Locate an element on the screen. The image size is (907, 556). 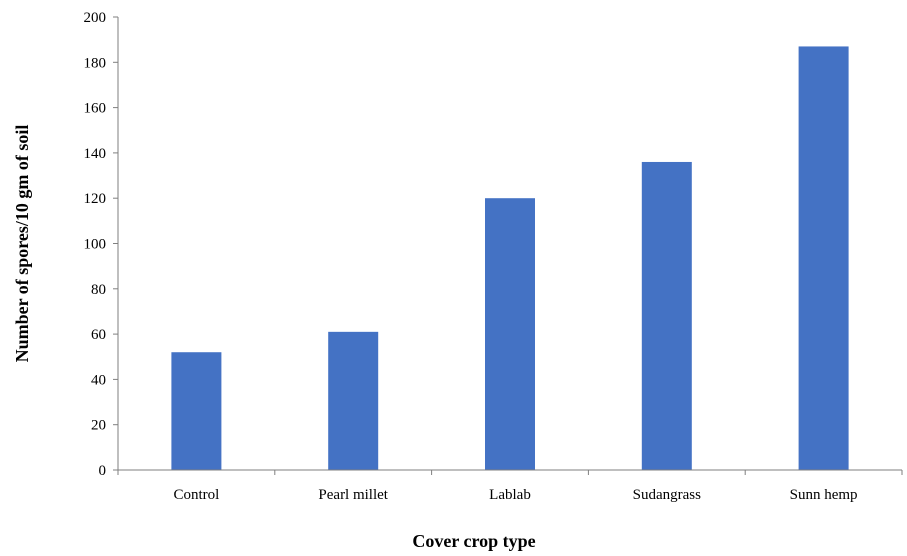
y-axis-ticks: 0 20 40 60 80 100 120 140 160 180 200 is located at coordinates (101, 244).